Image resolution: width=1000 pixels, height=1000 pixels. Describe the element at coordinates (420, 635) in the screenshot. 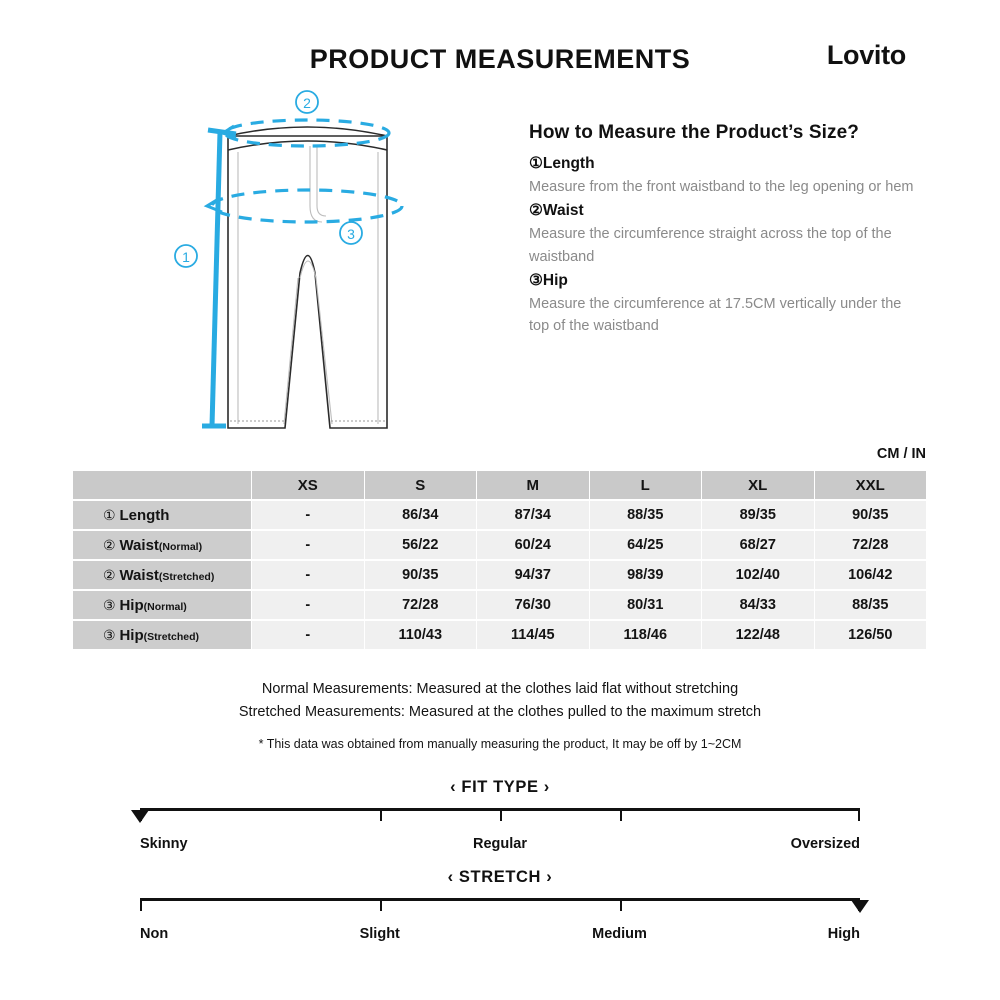

I see `cell-hip-s: 110/43` at that location.